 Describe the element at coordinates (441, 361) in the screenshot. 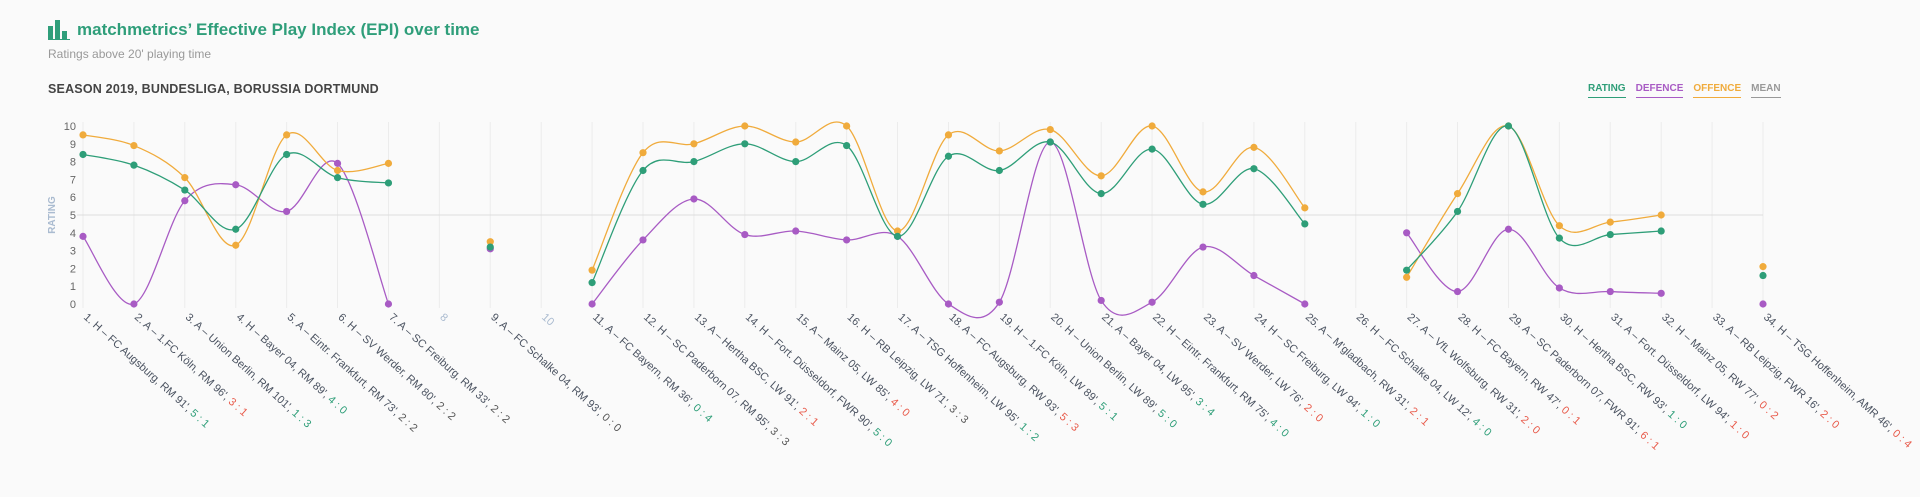

I see `match-label: 7. A – SC Freiburg, RM 33',` at that location.